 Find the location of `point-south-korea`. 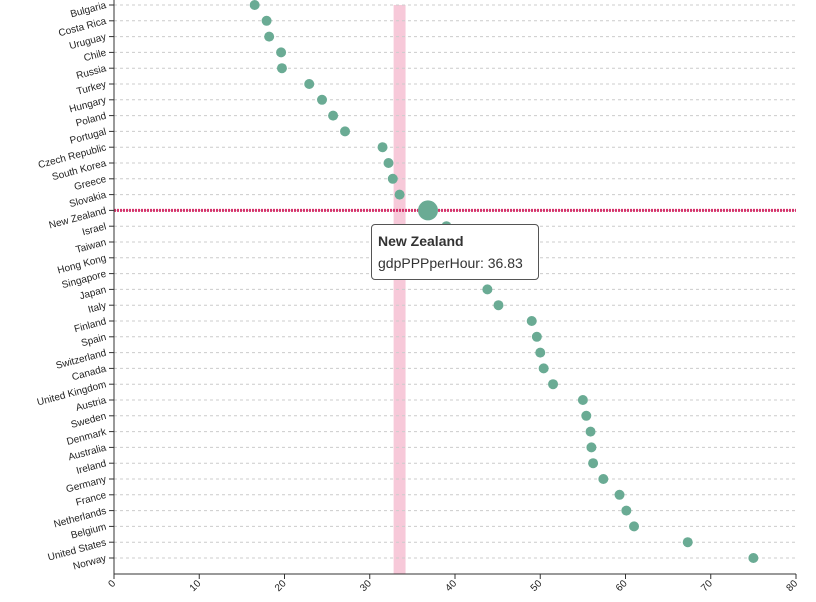

point-south-korea is located at coordinates (388, 163).